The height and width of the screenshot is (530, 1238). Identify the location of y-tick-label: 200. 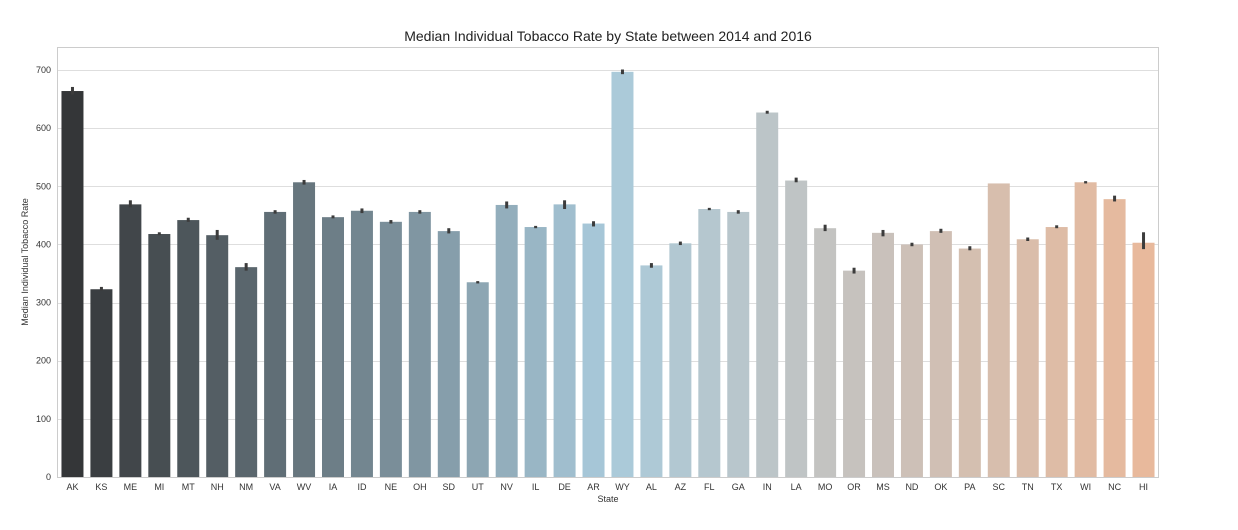
(43, 361).